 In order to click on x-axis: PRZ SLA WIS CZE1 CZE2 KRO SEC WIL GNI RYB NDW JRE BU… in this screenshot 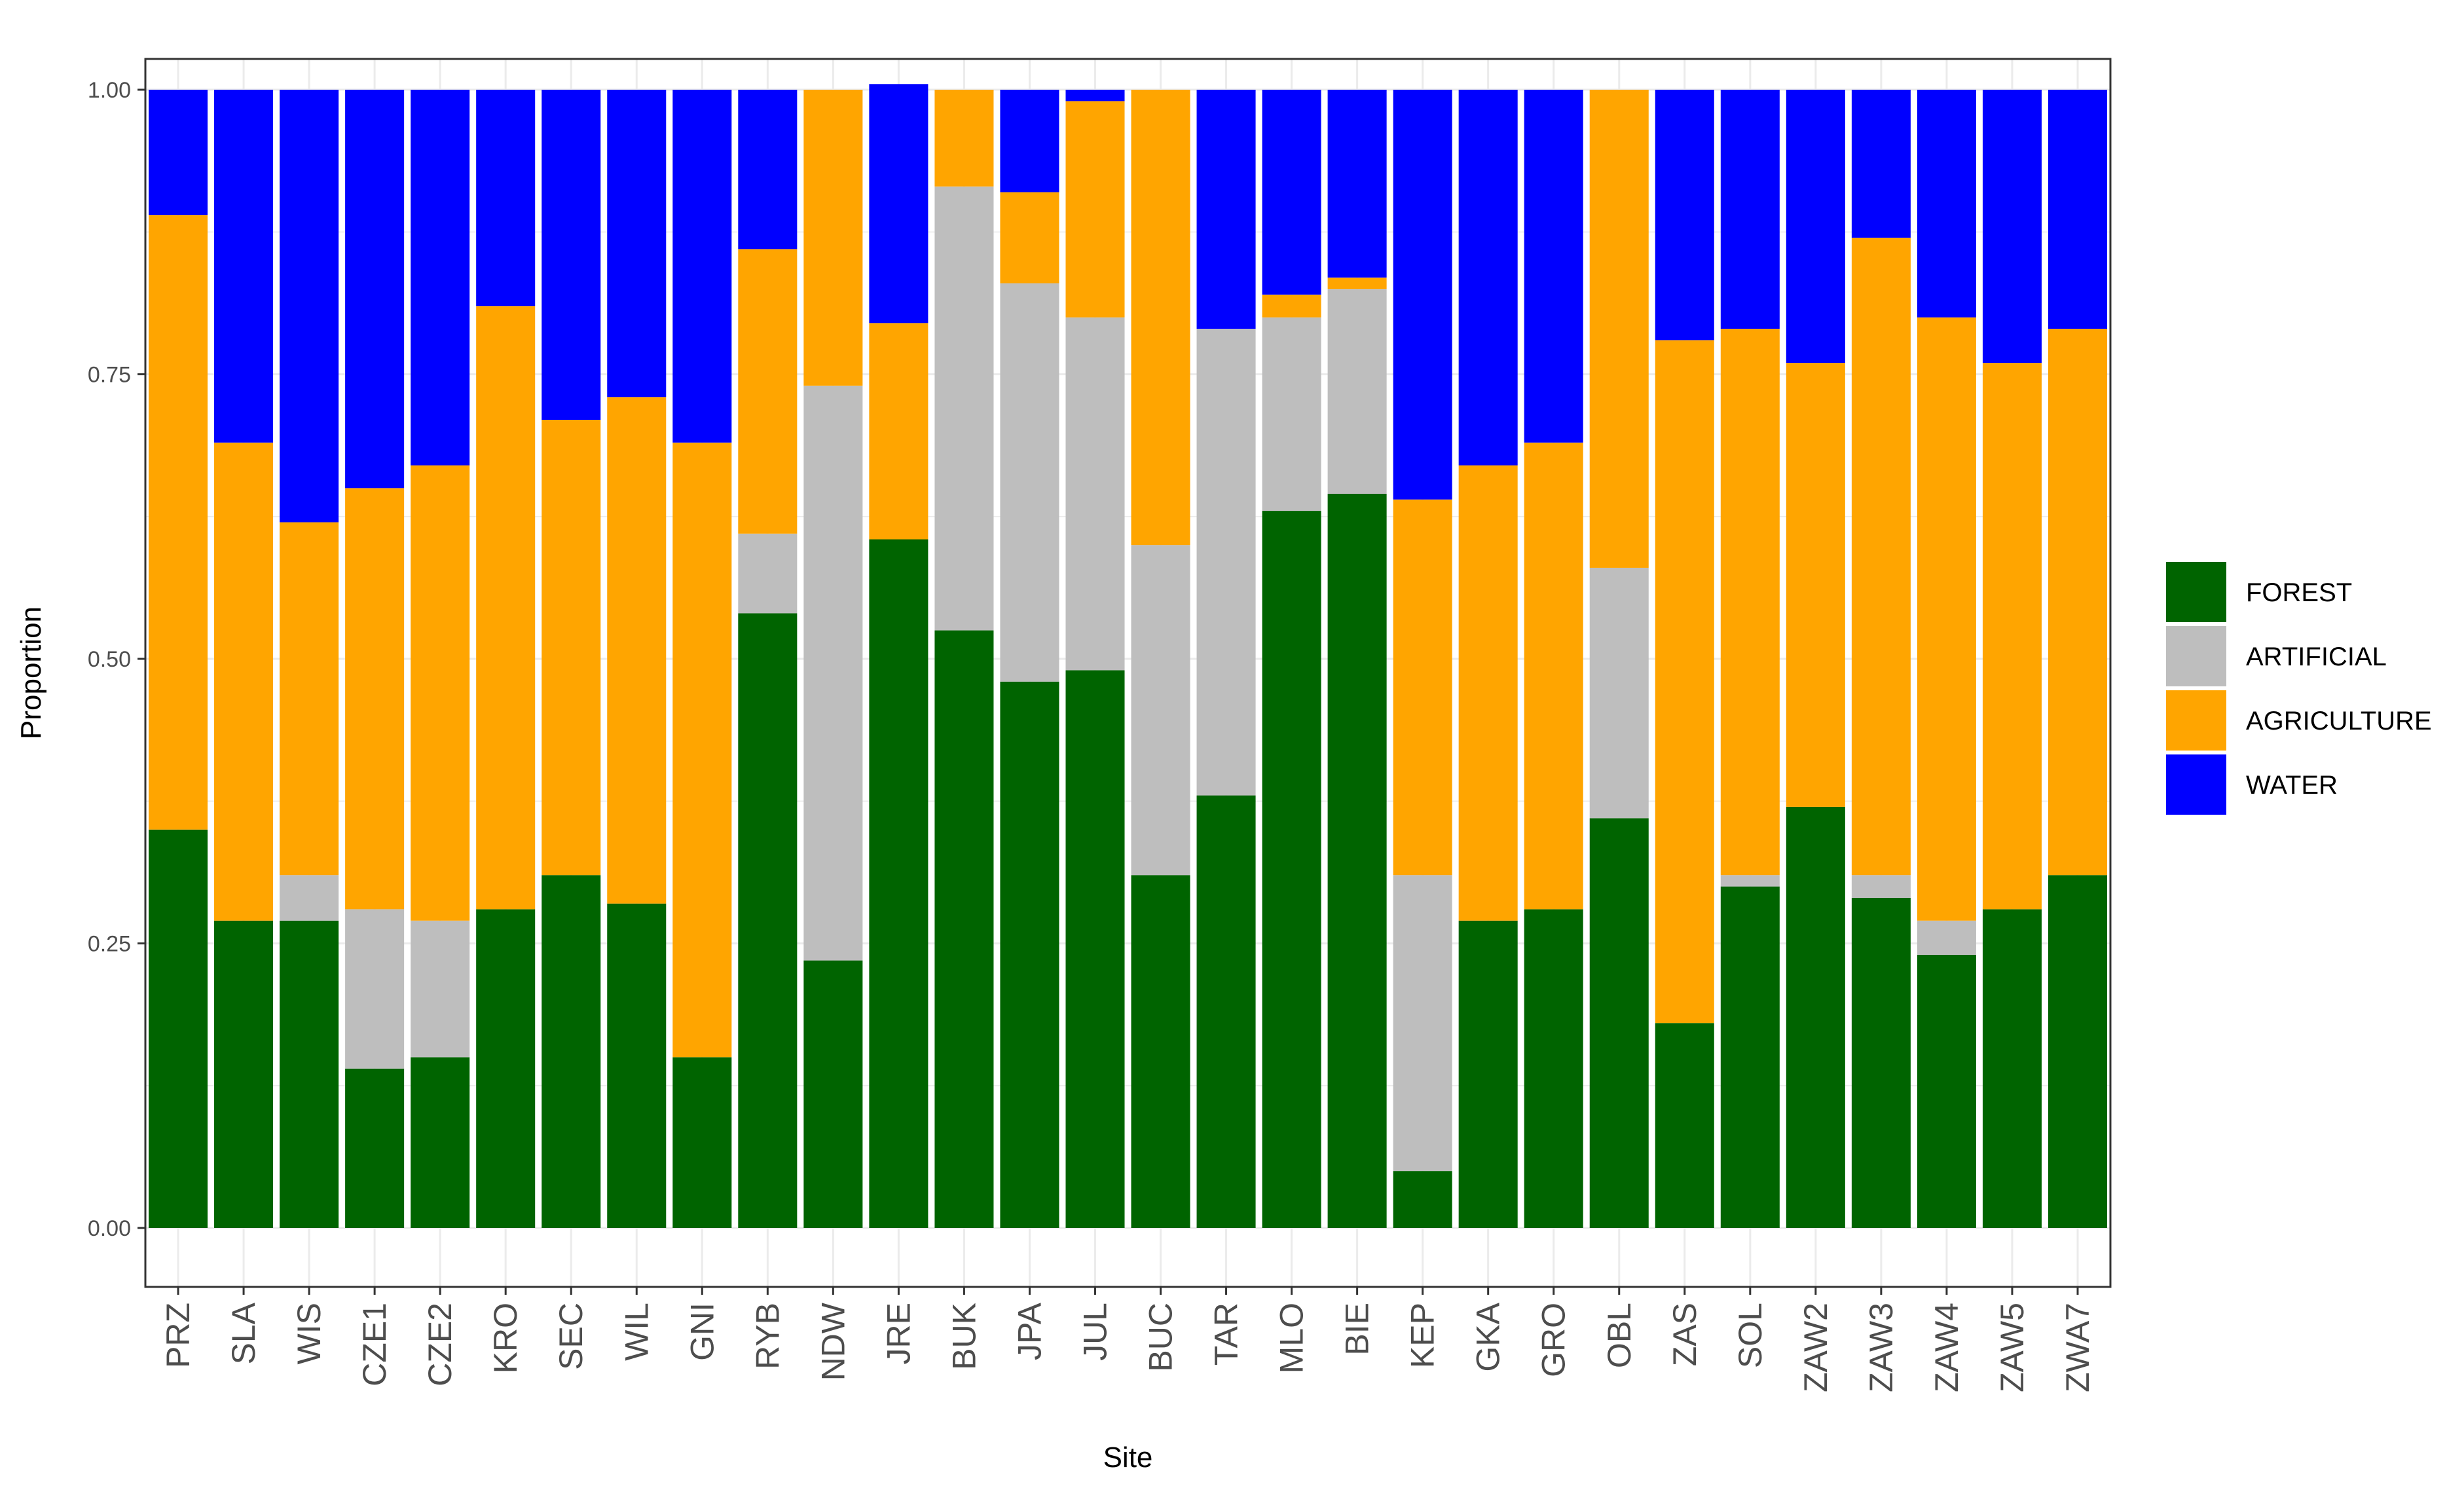, I will do `click(1128, 1340)`.